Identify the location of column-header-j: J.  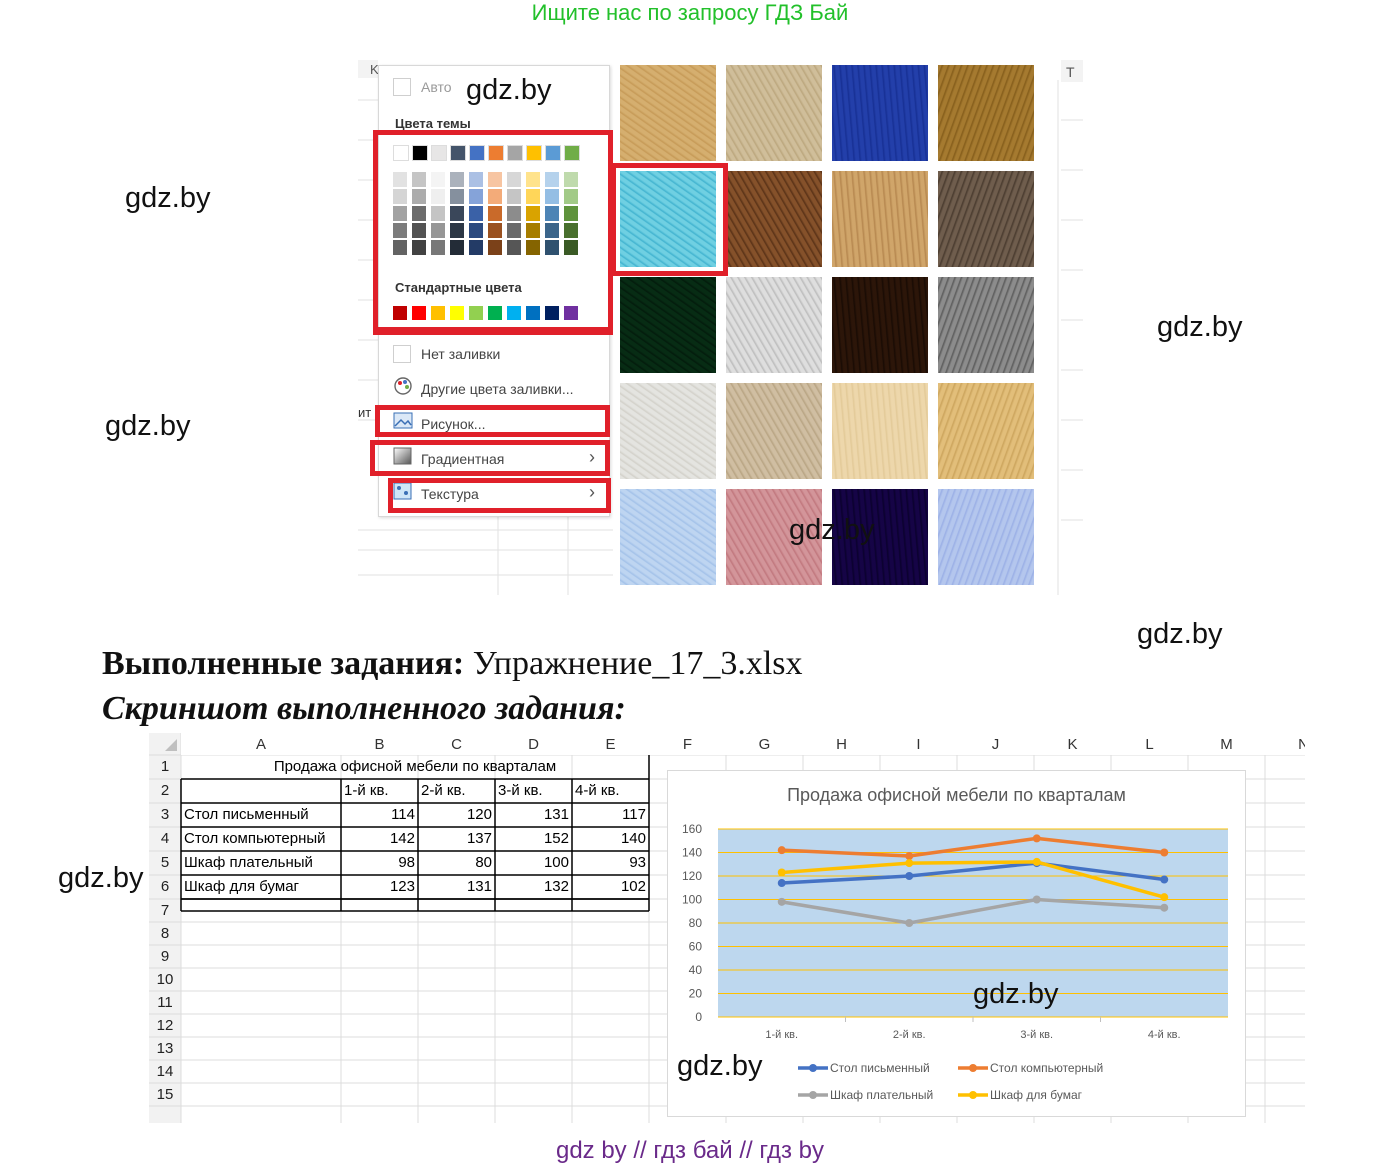
(995, 744).